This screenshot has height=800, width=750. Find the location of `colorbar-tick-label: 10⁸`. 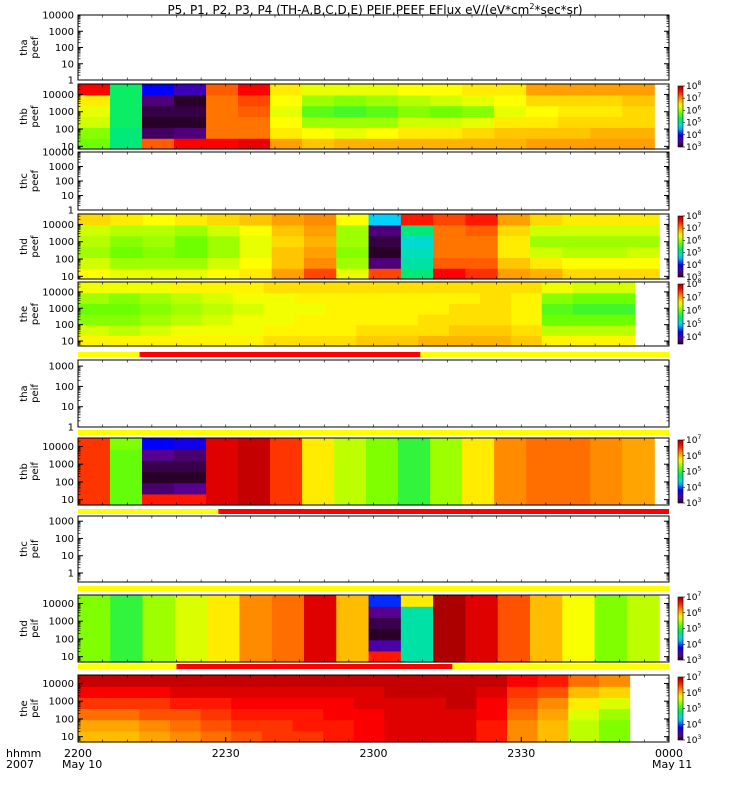

colorbar-tick-label: 10⁸ is located at coordinates (693, 216).